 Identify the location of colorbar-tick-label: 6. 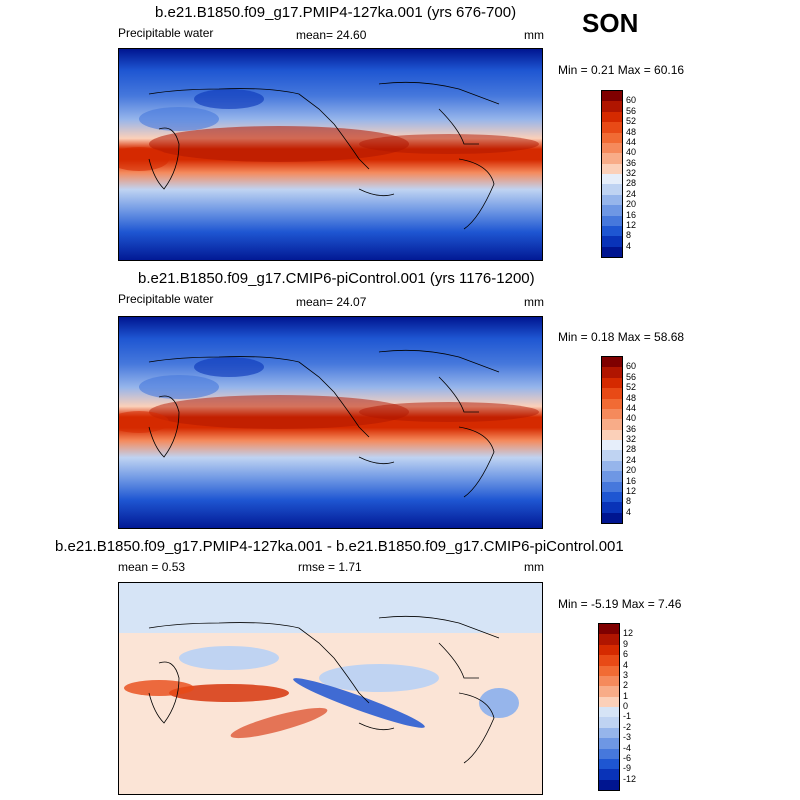
(626, 654).